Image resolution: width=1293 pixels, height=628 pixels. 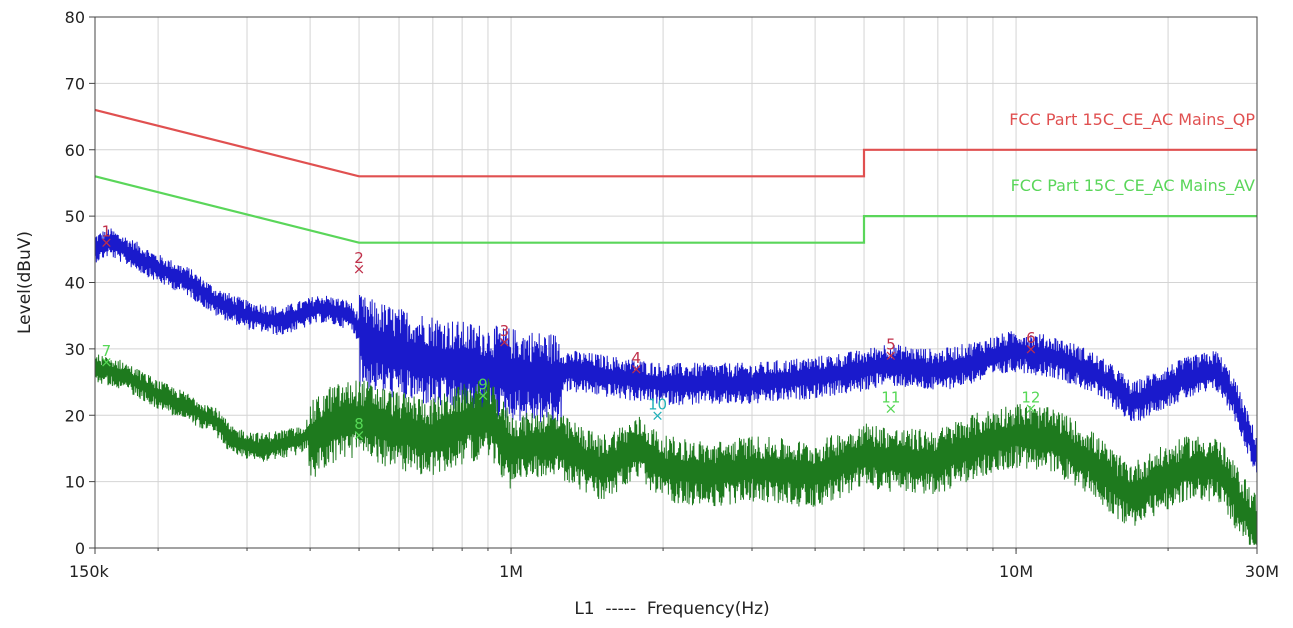 What do you see at coordinates (657, 404) in the screenshot?
I see `marker-label: 10` at bounding box center [657, 404].